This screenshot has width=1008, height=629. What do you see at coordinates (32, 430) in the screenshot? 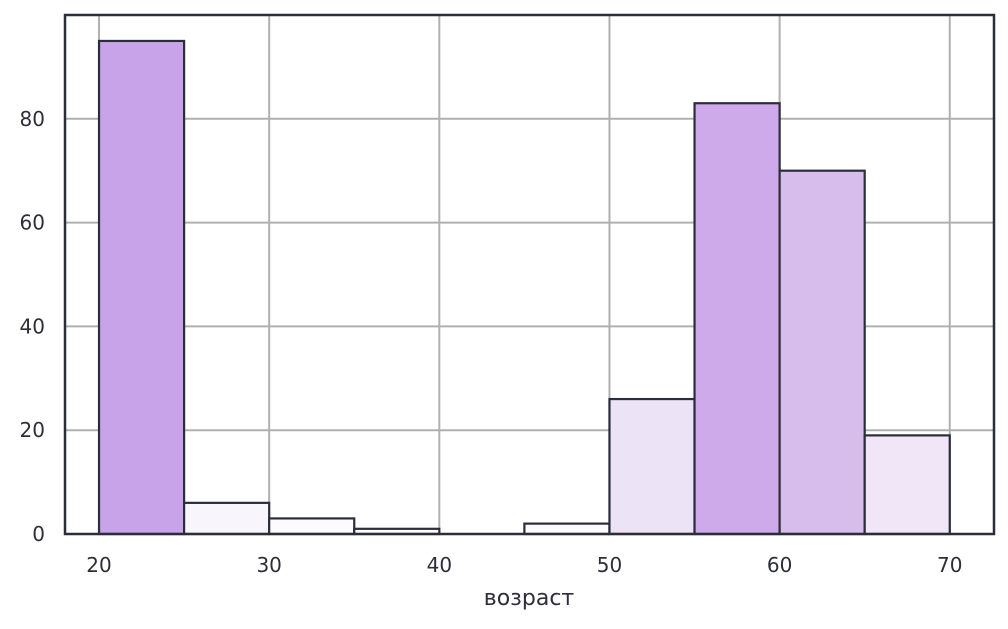
I see `y-tick-label: 20` at bounding box center [32, 430].